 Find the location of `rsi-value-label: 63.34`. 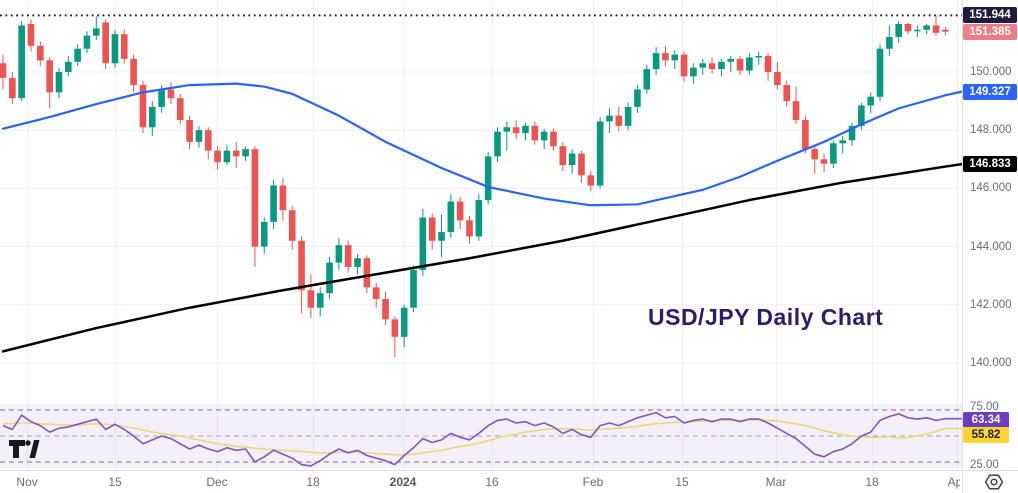

rsi-value-label: 63.34 is located at coordinates (986, 419).